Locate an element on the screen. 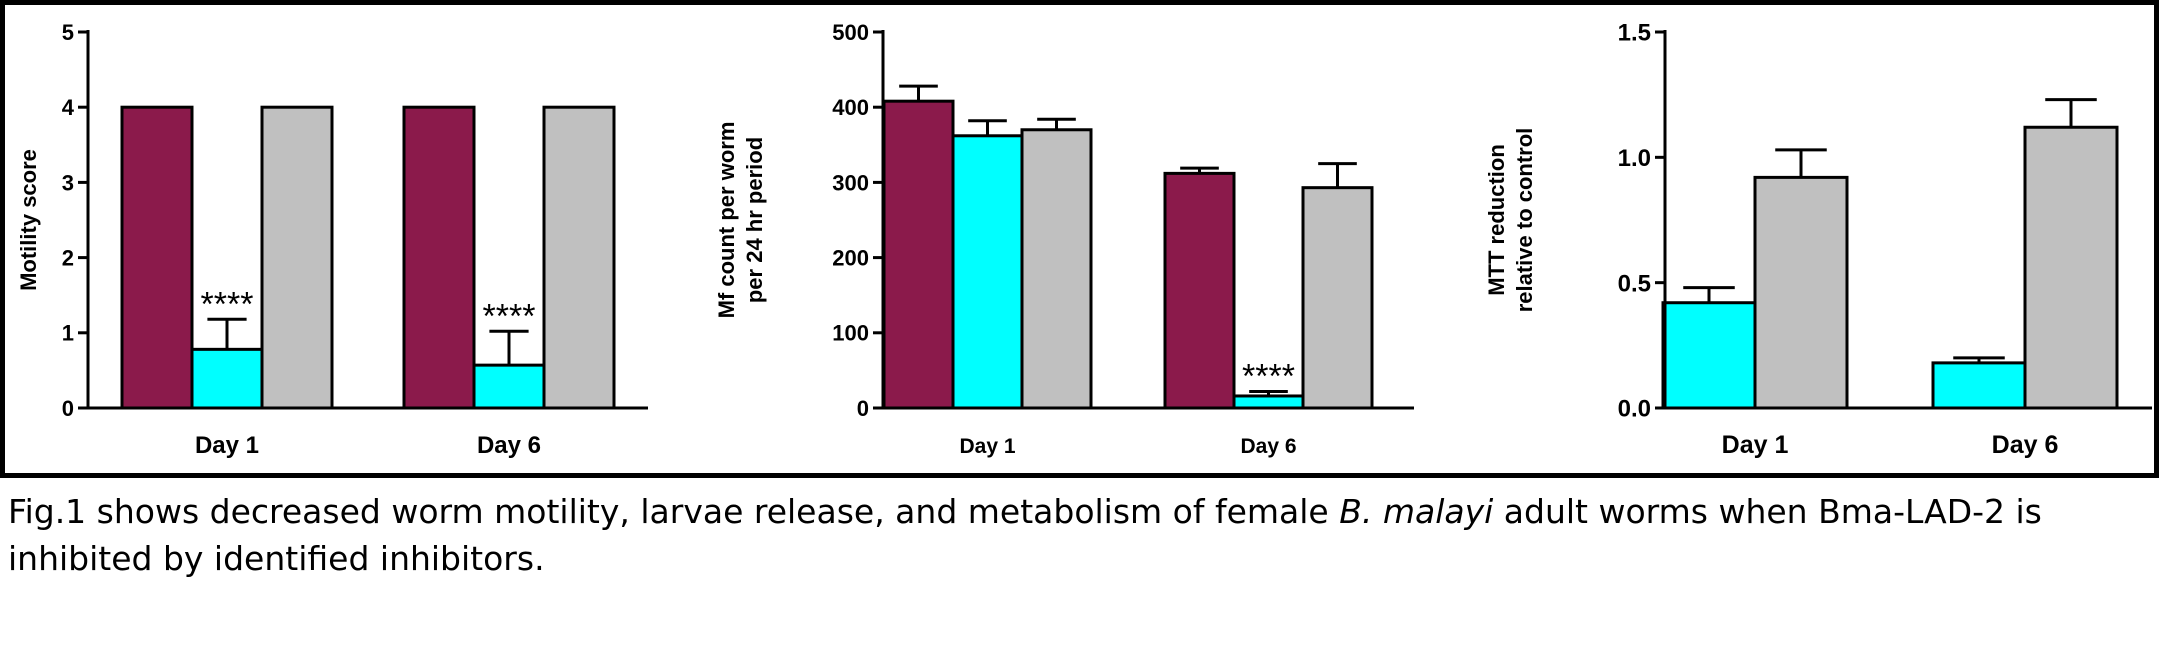 The image size is (2159, 646). y-tick-label: 400 is located at coordinates (850, 107).